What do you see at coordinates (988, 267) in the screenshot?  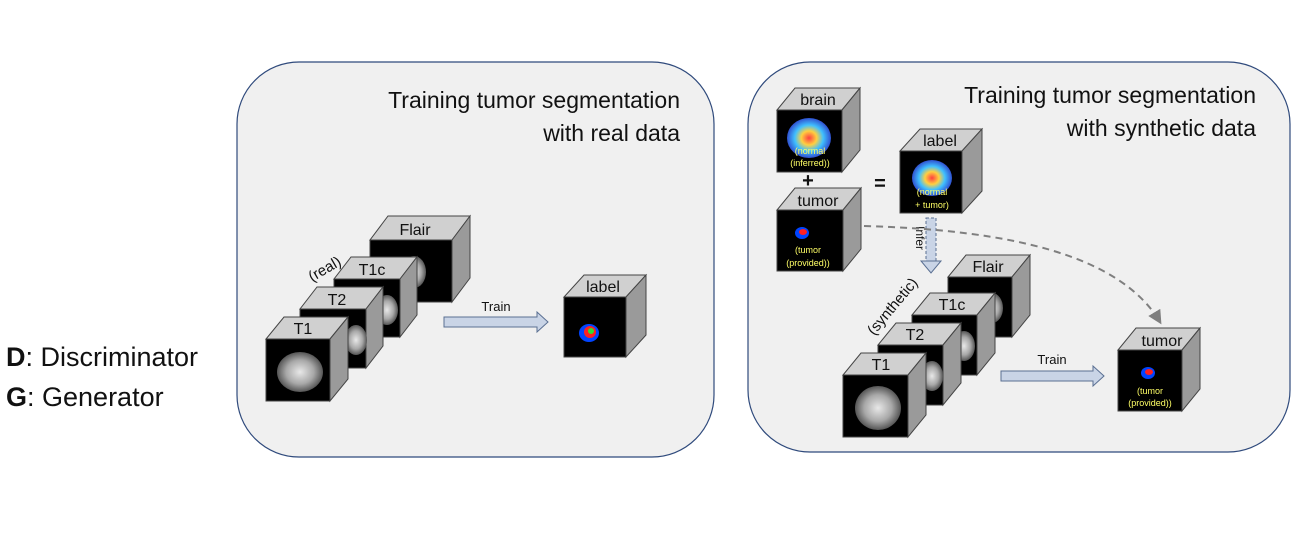 I see `cube-flair-synthetic-label: Flair` at bounding box center [988, 267].